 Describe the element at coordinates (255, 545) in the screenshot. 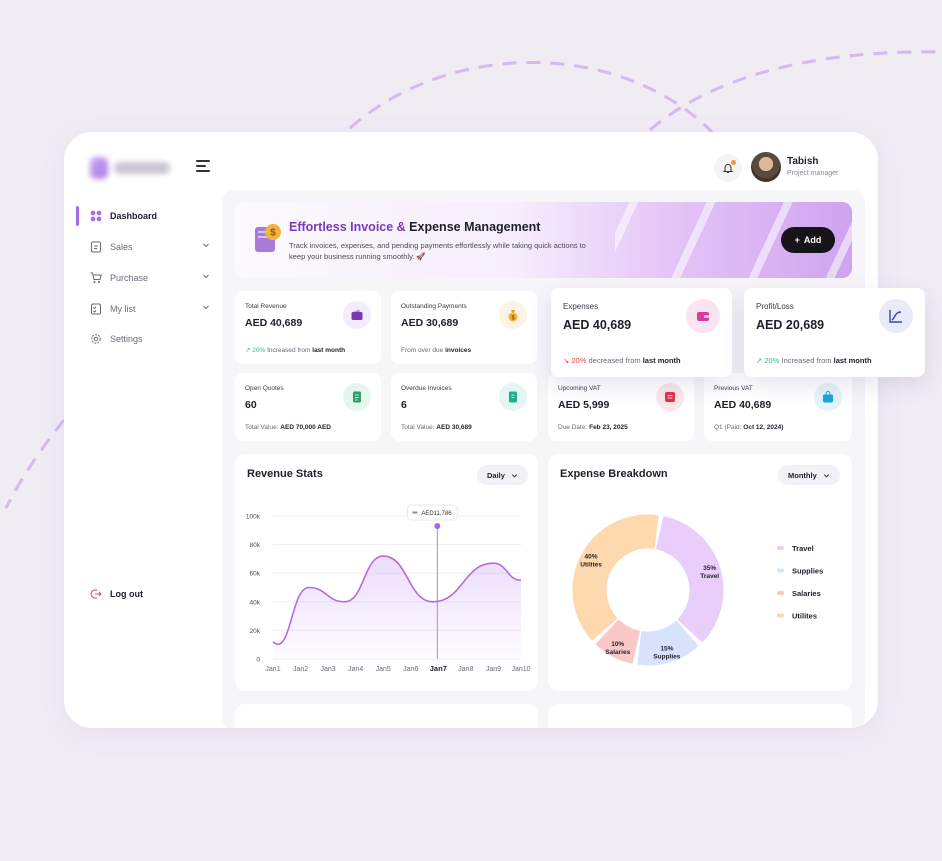

I see `y-tick-label: 80k` at that location.